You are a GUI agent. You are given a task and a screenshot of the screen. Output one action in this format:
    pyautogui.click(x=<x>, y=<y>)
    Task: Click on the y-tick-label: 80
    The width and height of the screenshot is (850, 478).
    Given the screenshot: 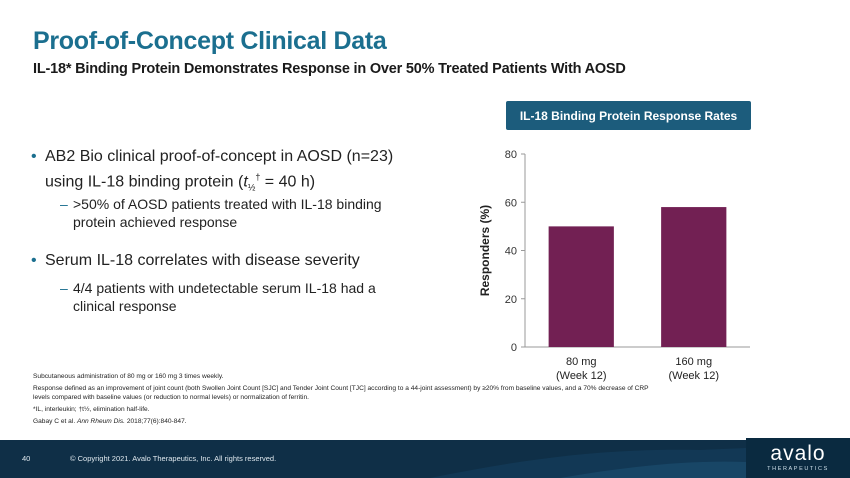 What is the action you would take?
    pyautogui.click(x=511, y=155)
    